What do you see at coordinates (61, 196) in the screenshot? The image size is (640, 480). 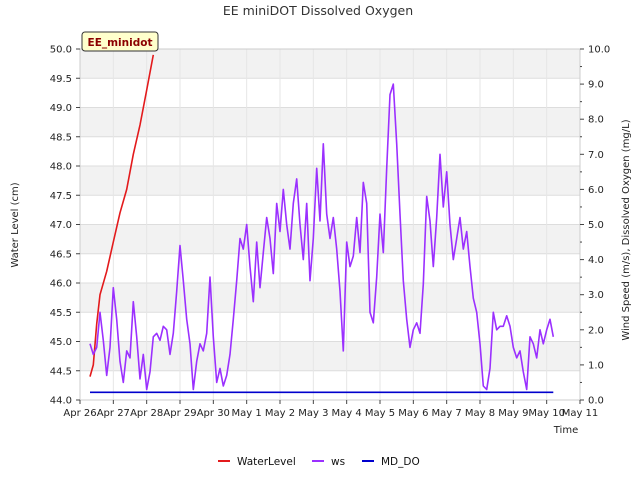 I see `left-tick-label: 47.5` at bounding box center [61, 196].